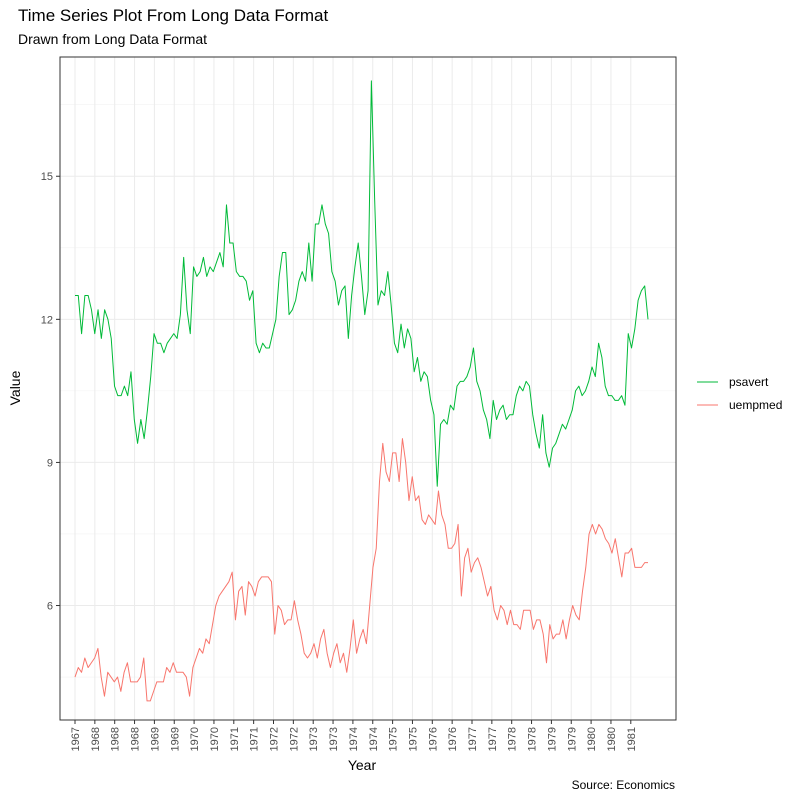 This screenshot has height=800, width=800. I want to click on chart-caption: Source: Economics, so click(623, 785).